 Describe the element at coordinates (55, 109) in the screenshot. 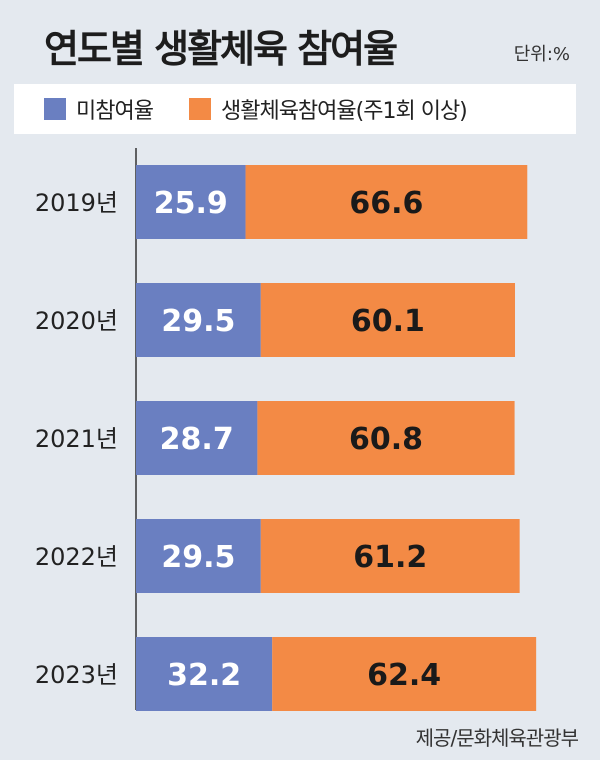

I see `legend-swatch-non-participation` at that location.